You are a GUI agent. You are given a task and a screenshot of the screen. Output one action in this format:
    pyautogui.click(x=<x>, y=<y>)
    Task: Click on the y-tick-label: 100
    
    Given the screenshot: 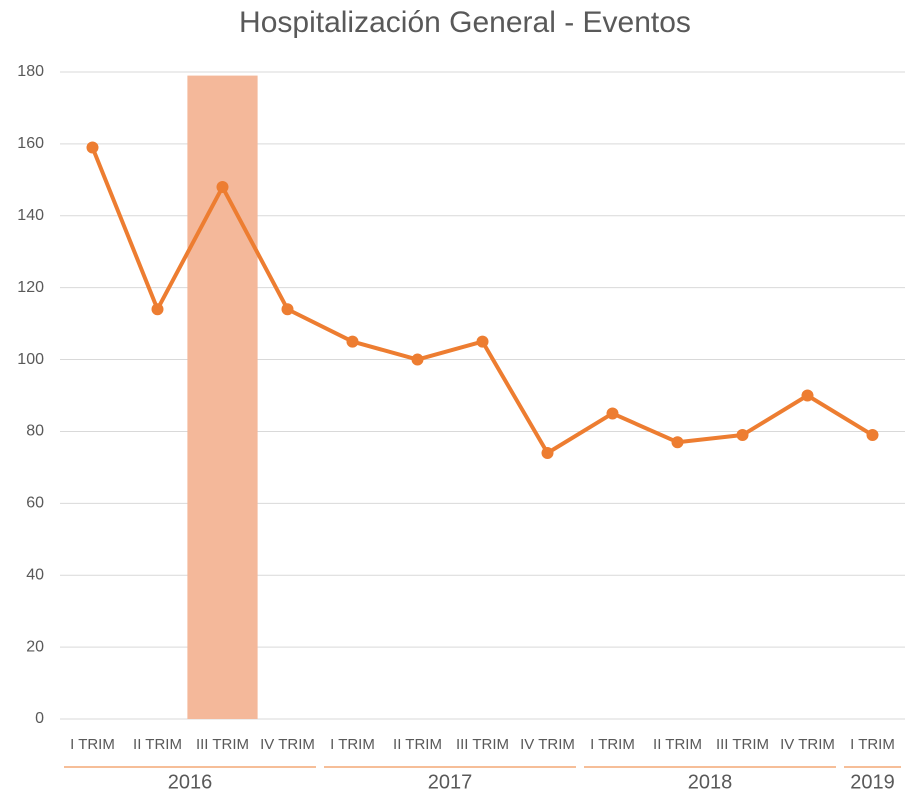 What is the action you would take?
    pyautogui.click(x=30, y=359)
    